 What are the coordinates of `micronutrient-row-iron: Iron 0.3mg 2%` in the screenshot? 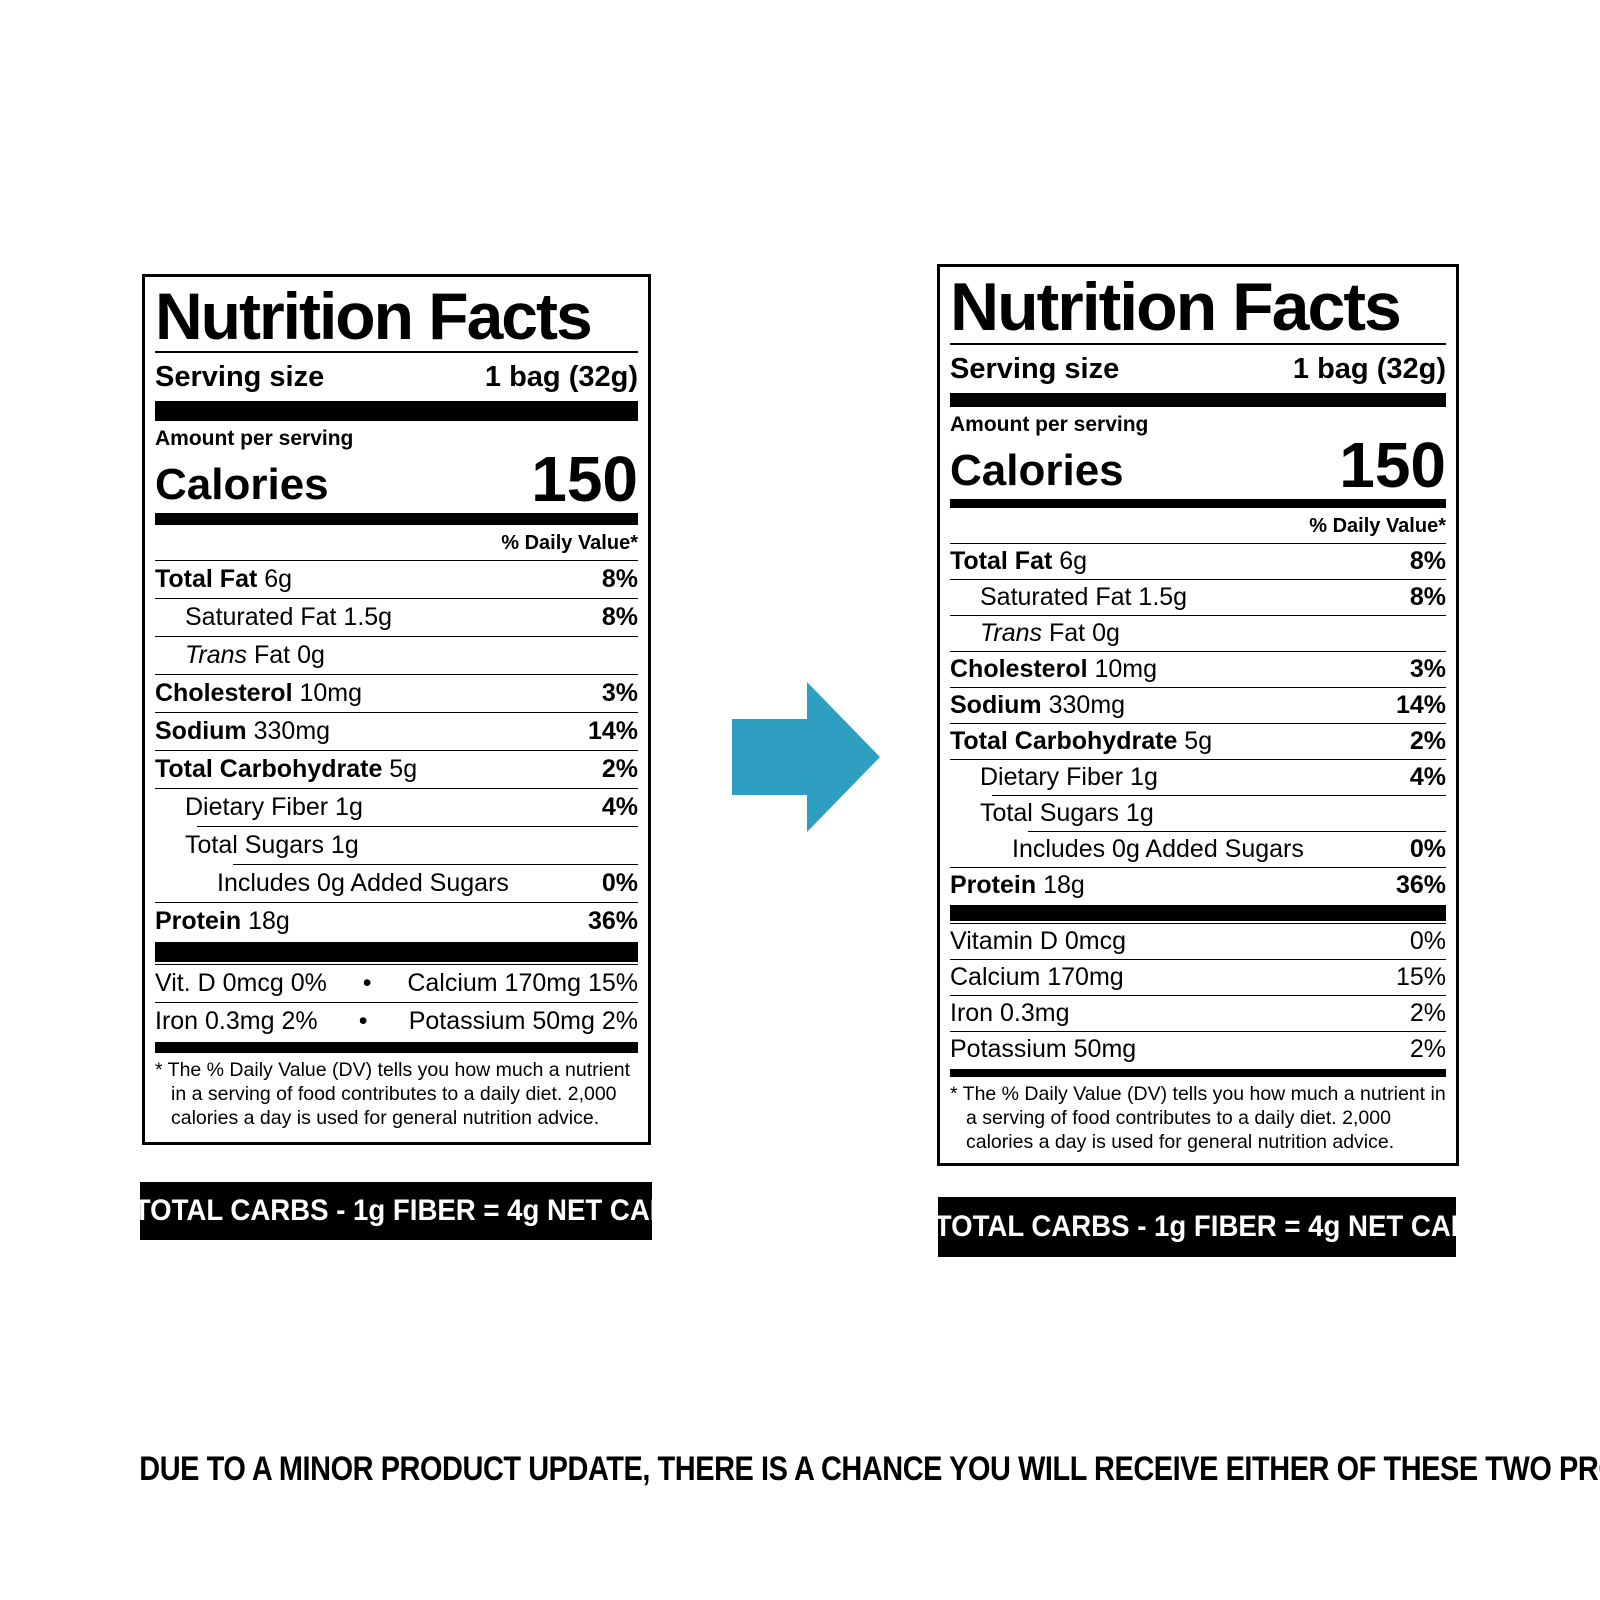 It's located at (1198, 1012).